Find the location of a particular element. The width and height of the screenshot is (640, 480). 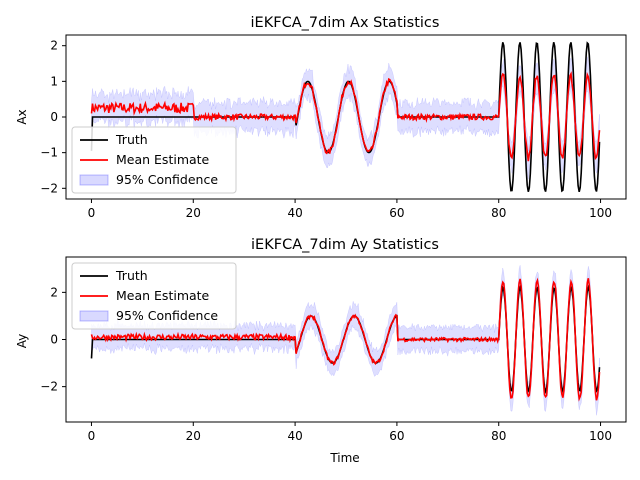

y-axis-label: Ay is located at coordinates (22, 341).